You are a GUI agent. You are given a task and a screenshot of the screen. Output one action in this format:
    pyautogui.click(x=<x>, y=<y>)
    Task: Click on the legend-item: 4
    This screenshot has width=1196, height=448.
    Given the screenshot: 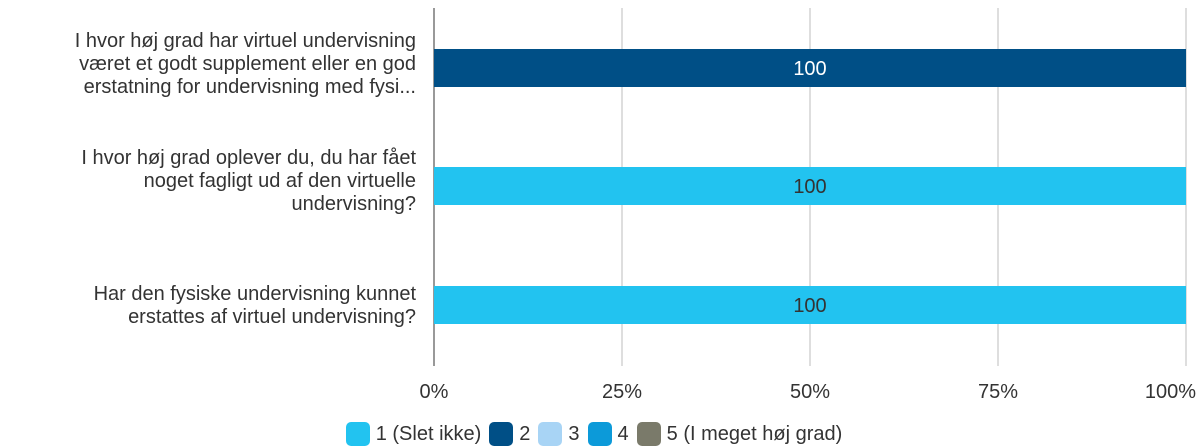 What is the action you would take?
    pyautogui.click(x=608, y=434)
    